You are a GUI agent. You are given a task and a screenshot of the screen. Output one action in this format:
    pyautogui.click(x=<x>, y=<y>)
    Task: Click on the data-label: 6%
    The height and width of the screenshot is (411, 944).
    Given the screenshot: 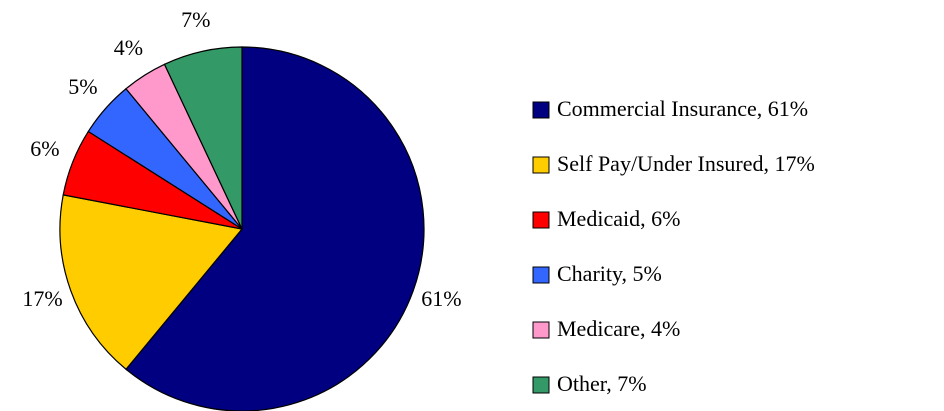 What is the action you would take?
    pyautogui.click(x=44, y=148)
    